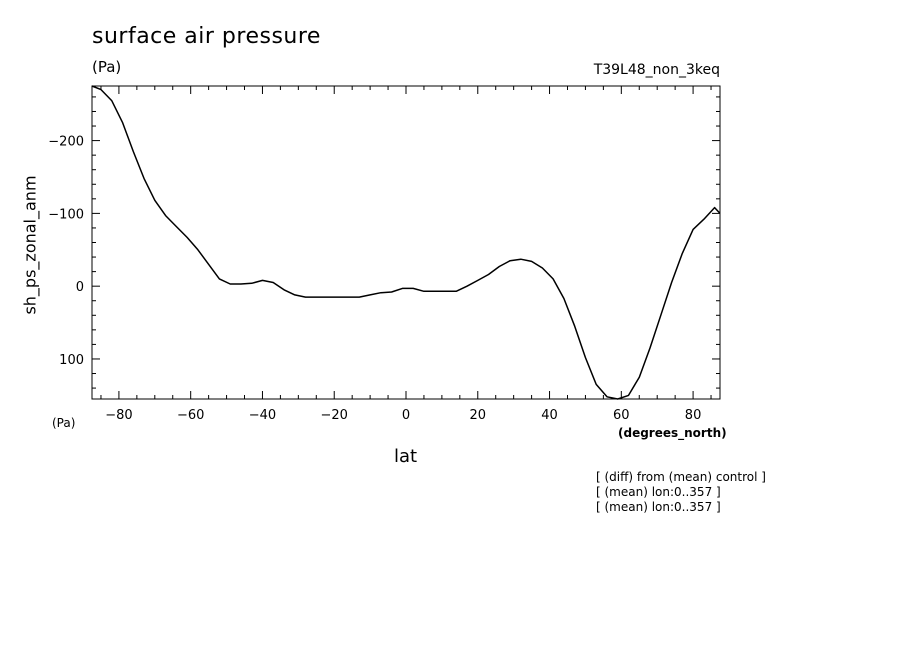 The image size is (904, 654). What do you see at coordinates (693, 415) in the screenshot?
I see `x-tick-label: 80` at bounding box center [693, 415].